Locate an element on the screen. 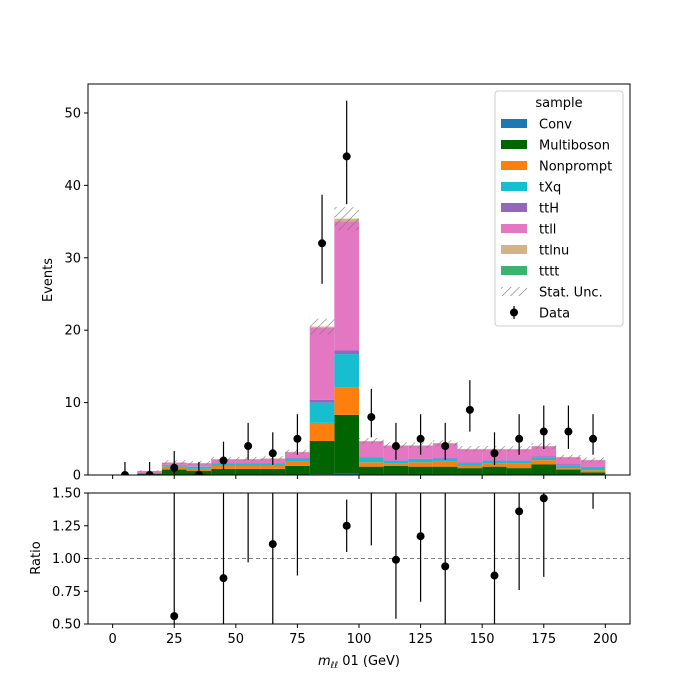  legend-label-tth: ttH is located at coordinates (549, 209).